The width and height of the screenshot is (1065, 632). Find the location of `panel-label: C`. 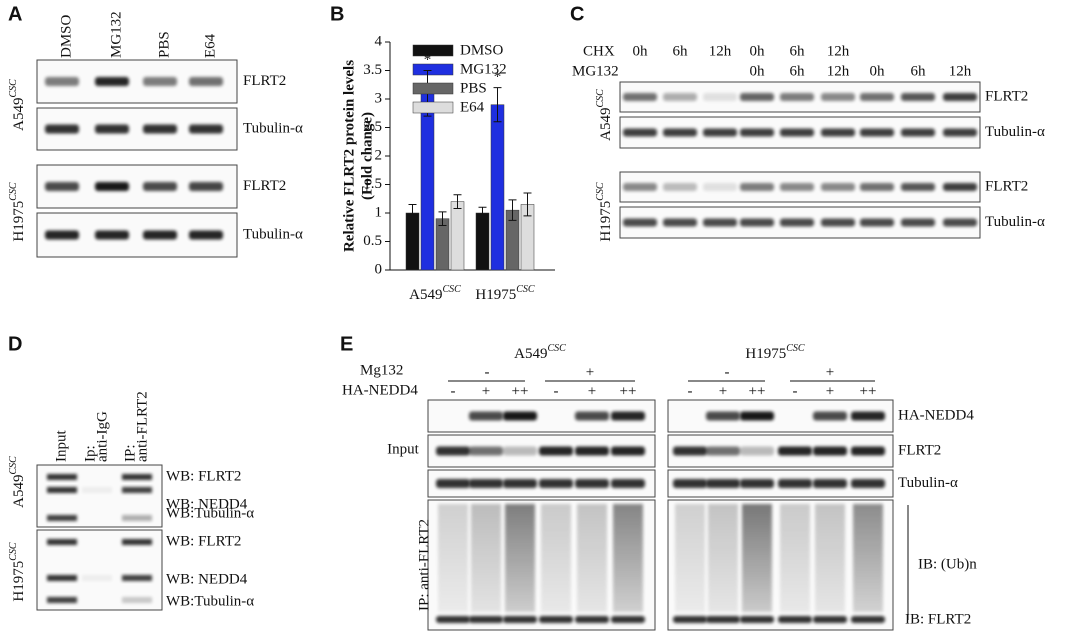

panel-label: C is located at coordinates (577, 14).